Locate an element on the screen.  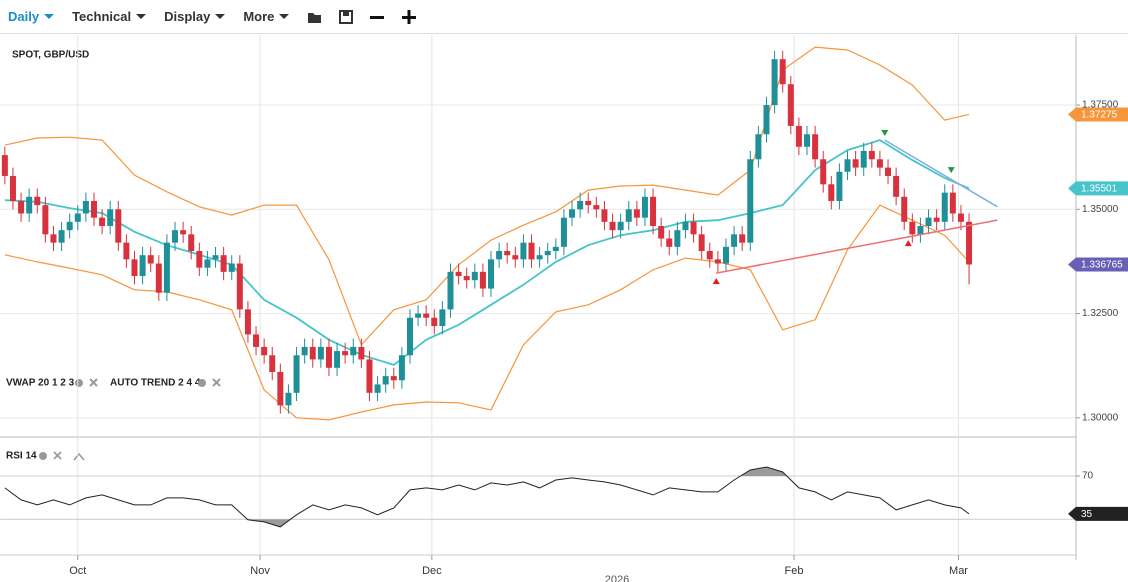
toolbar-button: Technical is located at coordinates (109, 16).